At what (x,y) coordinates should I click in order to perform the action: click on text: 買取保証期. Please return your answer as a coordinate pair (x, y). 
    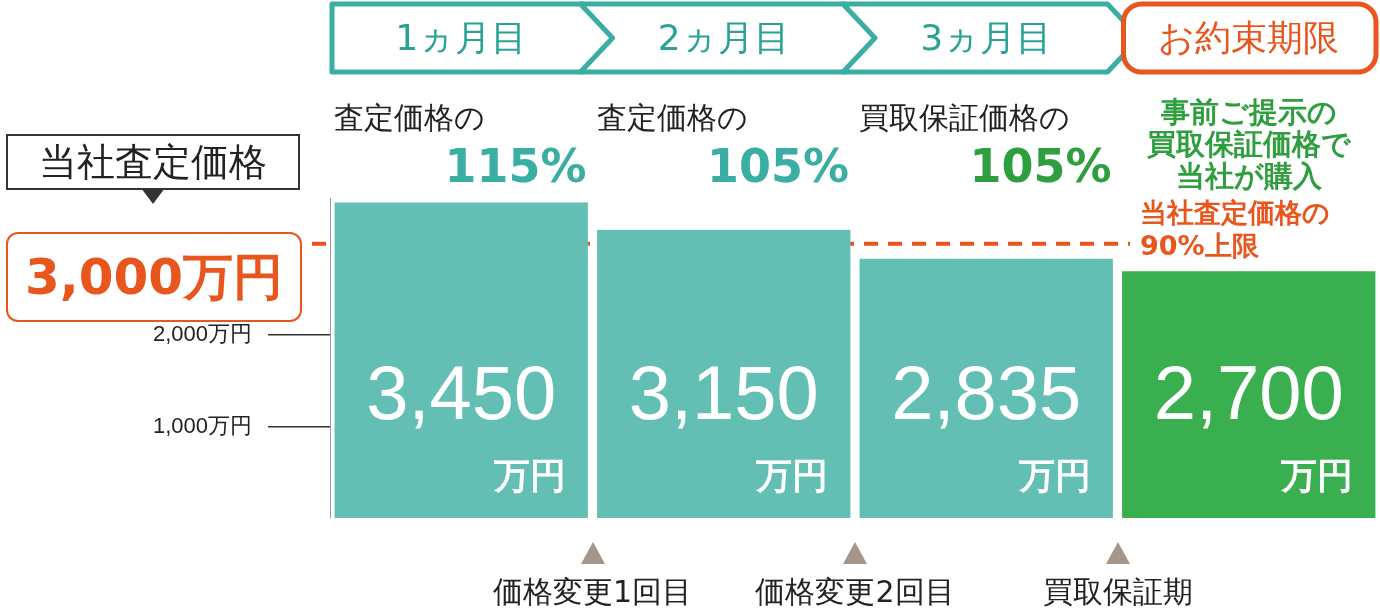
    Looking at the image, I should click on (1117, 592).